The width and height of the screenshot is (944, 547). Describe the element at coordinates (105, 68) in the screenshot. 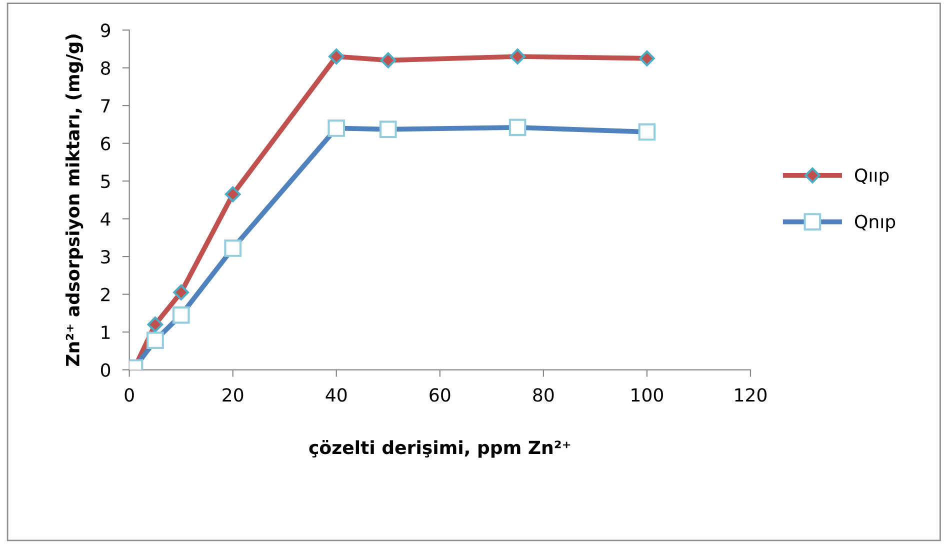

I see `y-tick-label: 8` at that location.